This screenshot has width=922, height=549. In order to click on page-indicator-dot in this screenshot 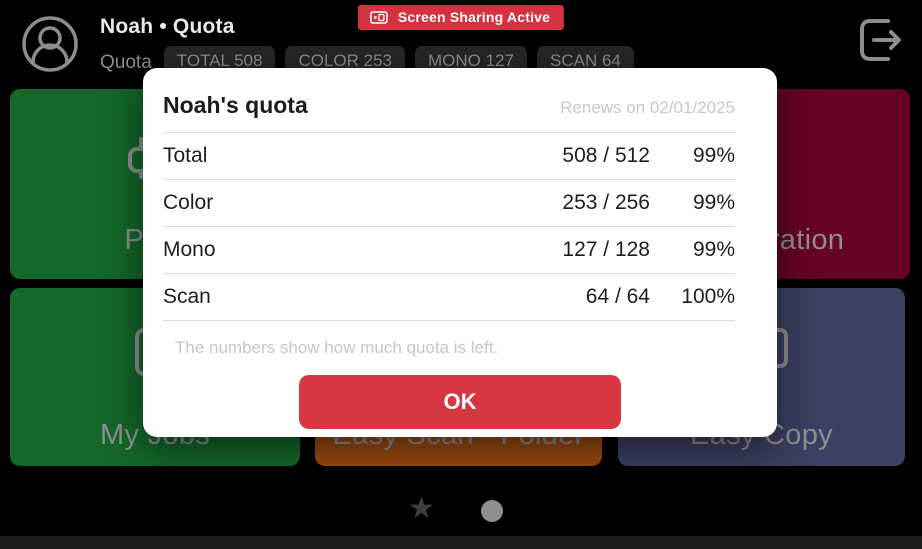, I will do `click(492, 511)`.